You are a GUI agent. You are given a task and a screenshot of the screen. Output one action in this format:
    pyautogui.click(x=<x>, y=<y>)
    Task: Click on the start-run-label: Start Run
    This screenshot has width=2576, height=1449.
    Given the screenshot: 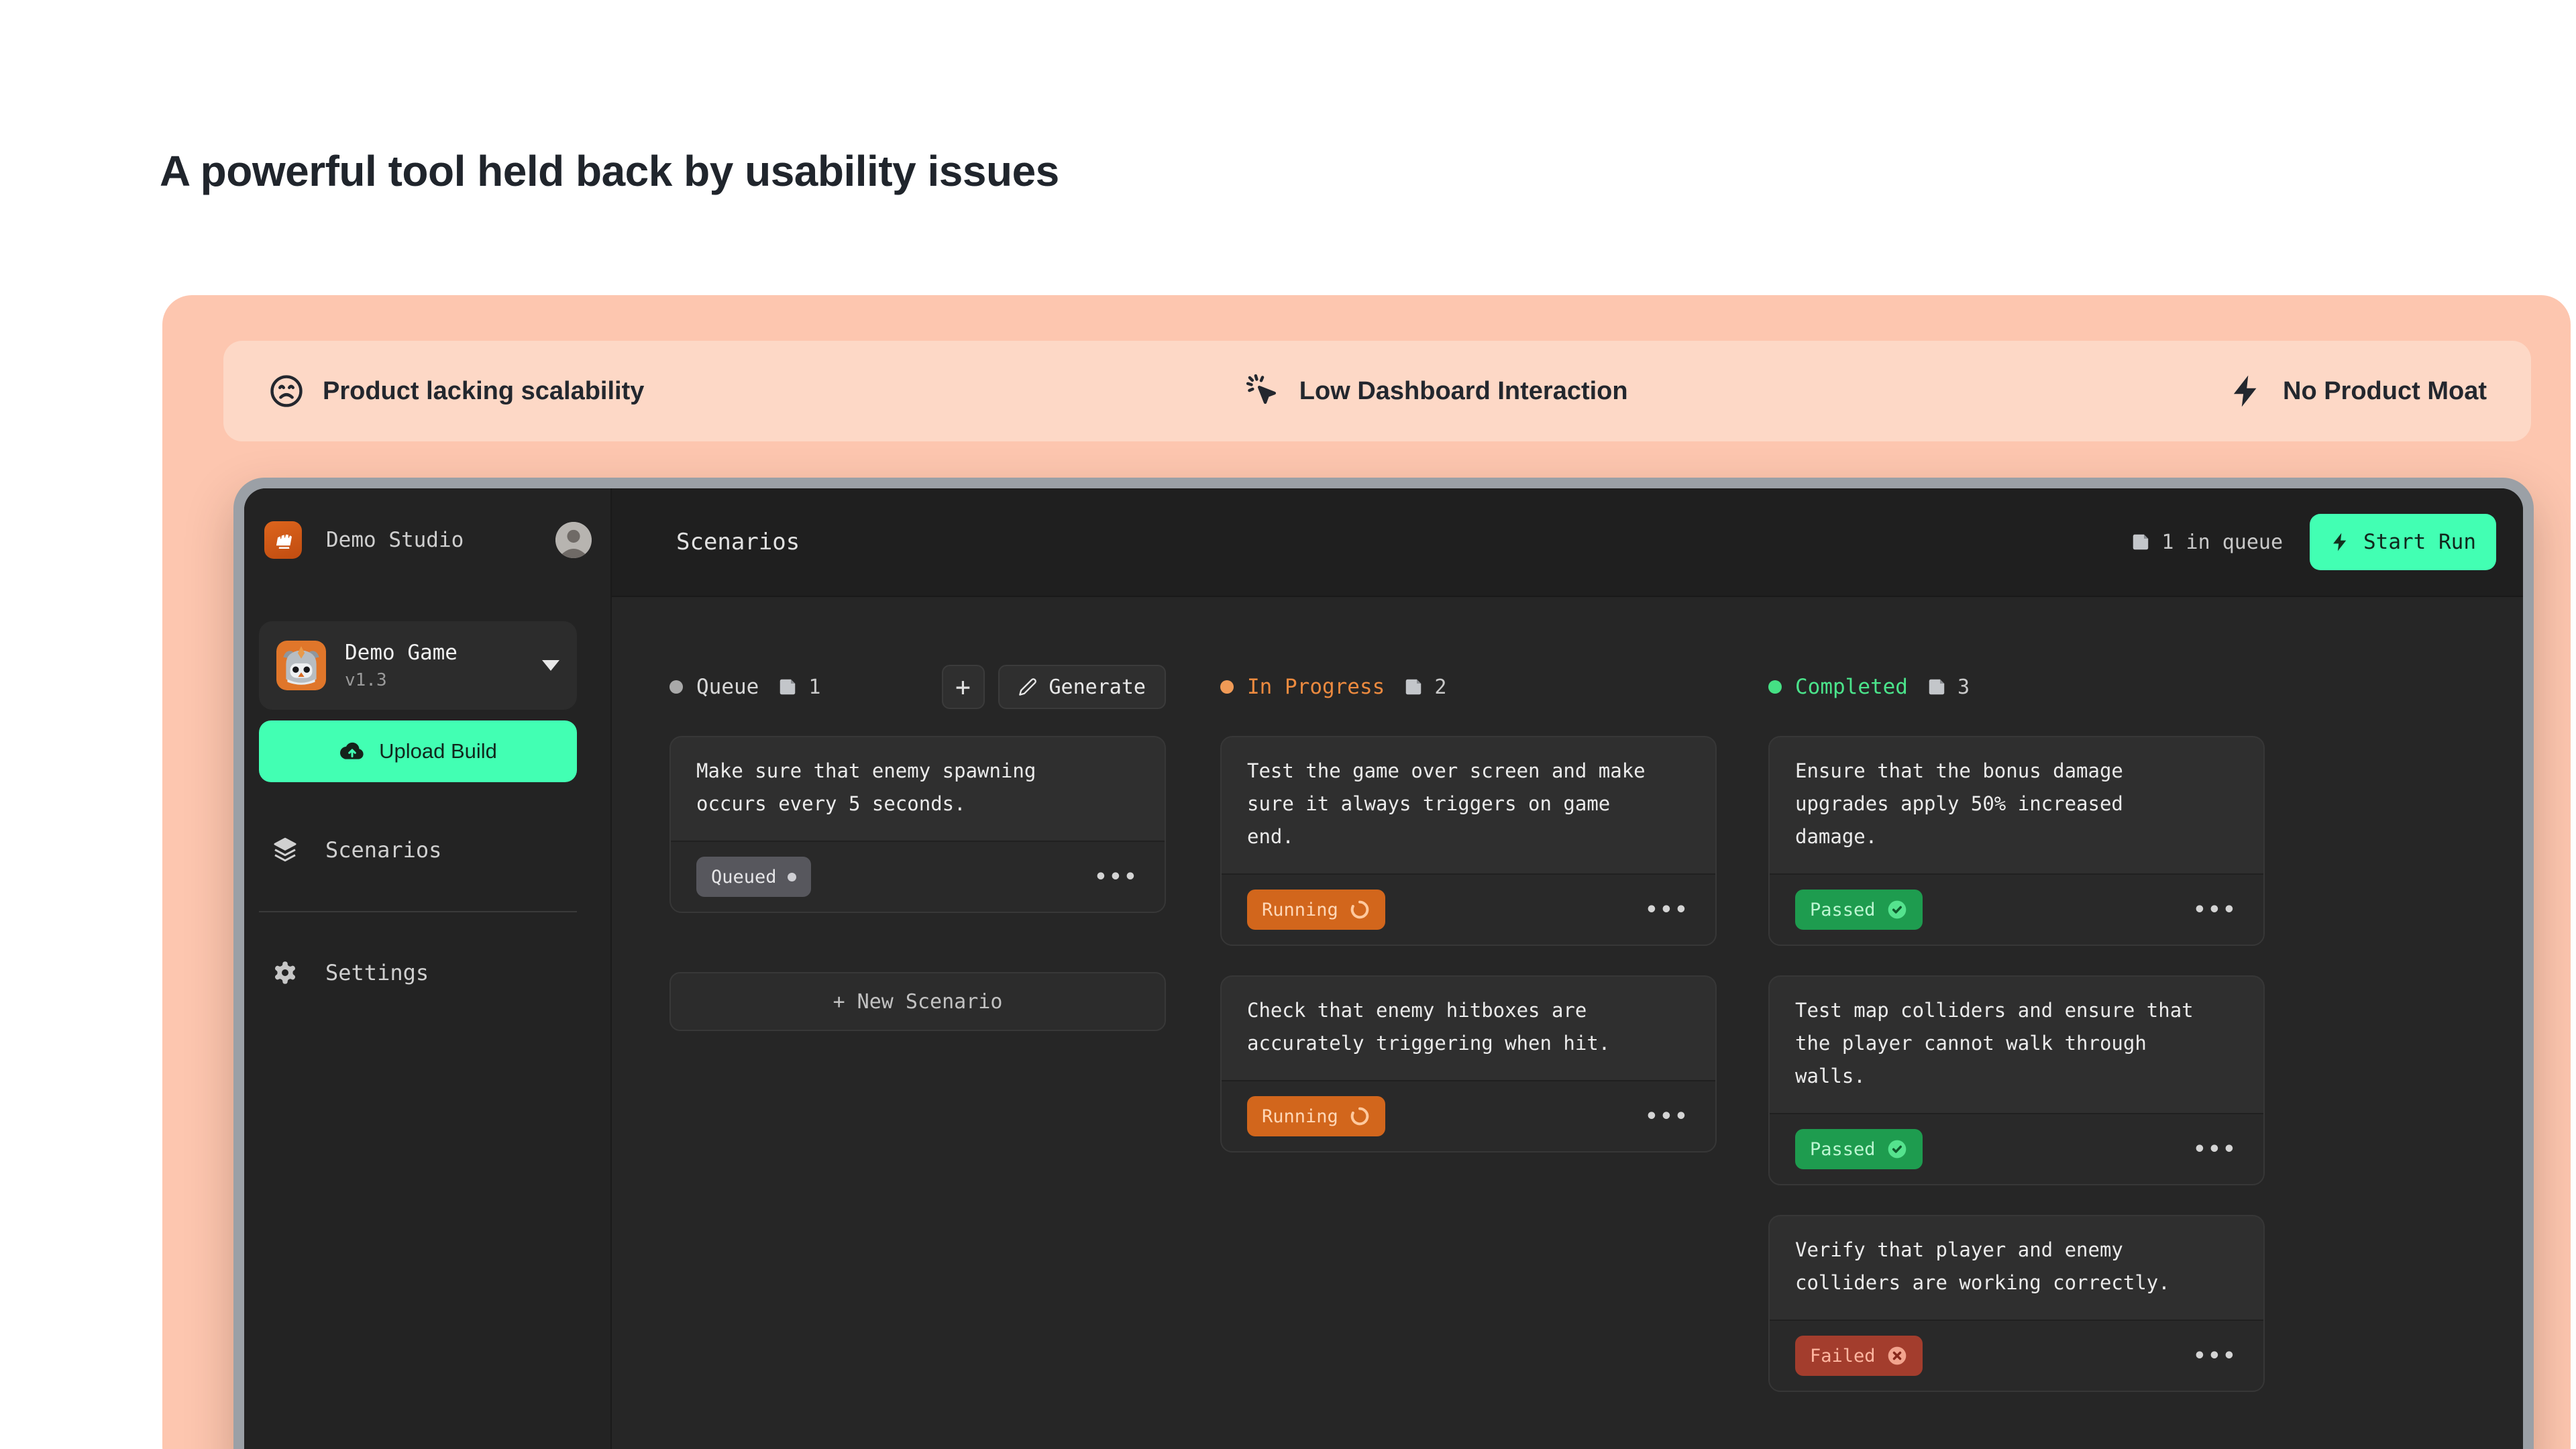 What is the action you would take?
    pyautogui.click(x=2419, y=542)
    